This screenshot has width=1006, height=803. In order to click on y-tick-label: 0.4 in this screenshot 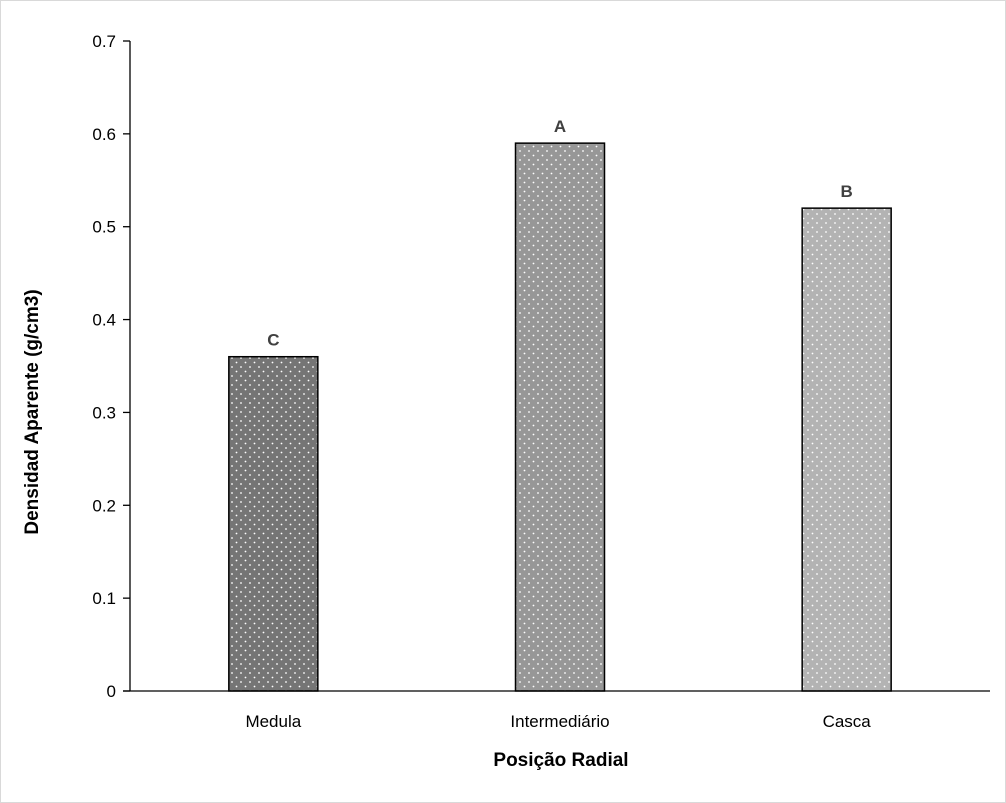, I will do `click(104, 320)`.